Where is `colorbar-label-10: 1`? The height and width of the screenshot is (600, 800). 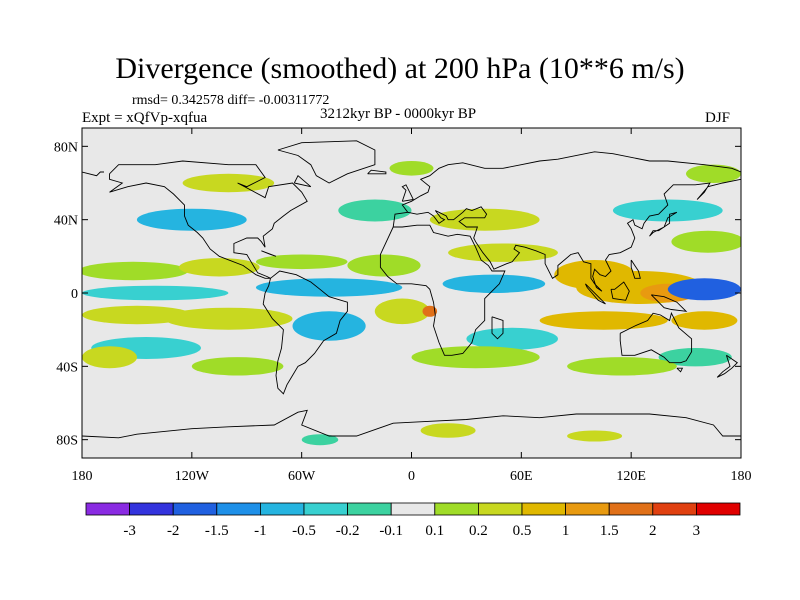 colorbar-label-10: 1 is located at coordinates (566, 531).